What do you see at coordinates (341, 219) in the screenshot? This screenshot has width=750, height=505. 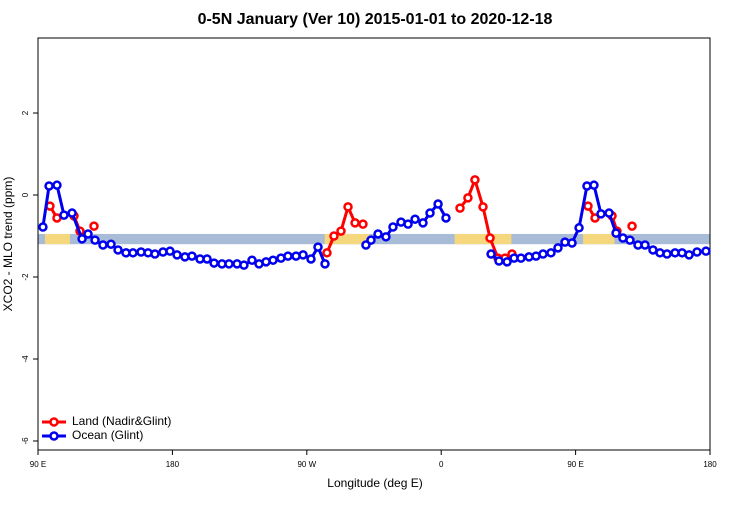 I see `series-line` at bounding box center [341, 219].